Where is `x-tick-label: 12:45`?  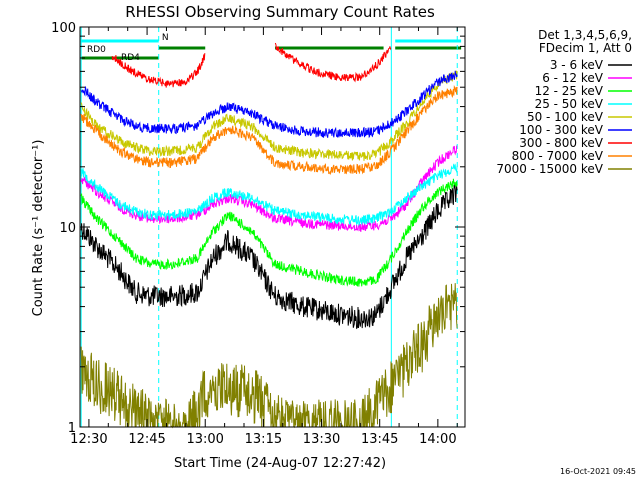
x-tick-label: 12:45 is located at coordinates (146, 439).